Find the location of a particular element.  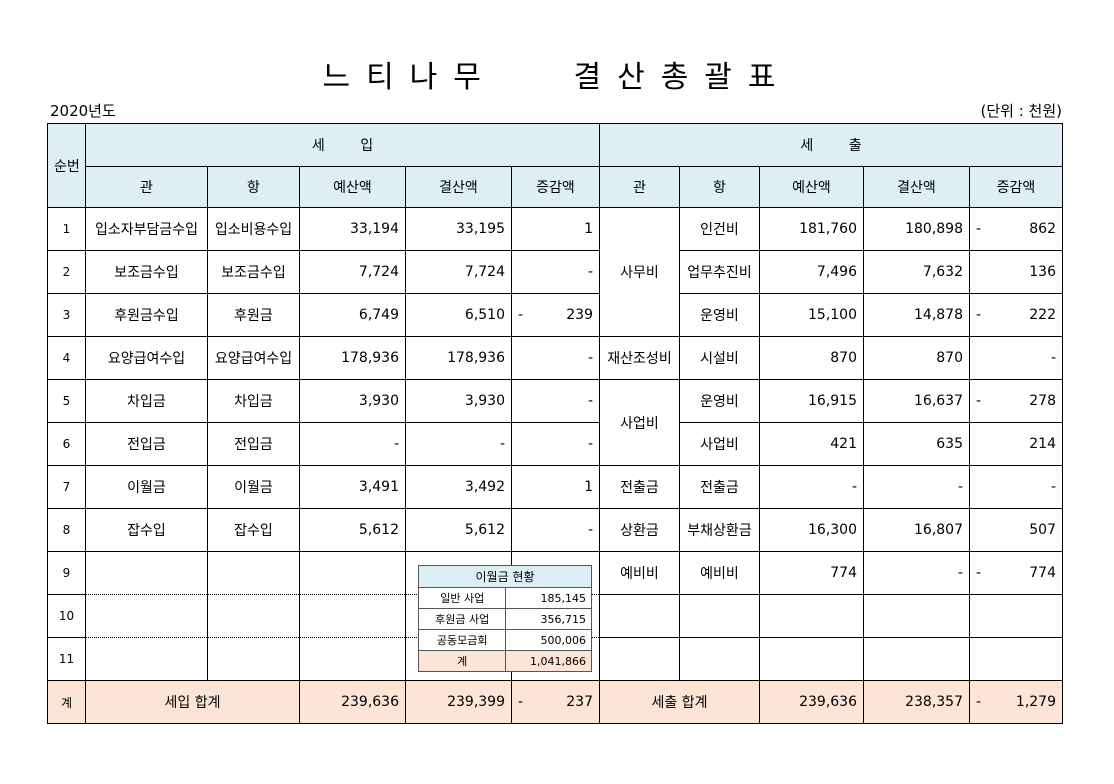

expense-hang: 시설비 is located at coordinates (719, 358).